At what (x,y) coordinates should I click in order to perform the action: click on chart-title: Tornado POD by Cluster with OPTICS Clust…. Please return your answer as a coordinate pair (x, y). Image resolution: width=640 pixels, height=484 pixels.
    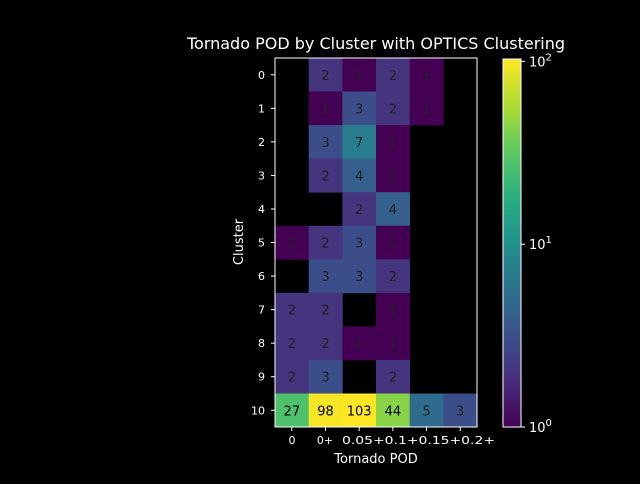
    Looking at the image, I should click on (375, 43).